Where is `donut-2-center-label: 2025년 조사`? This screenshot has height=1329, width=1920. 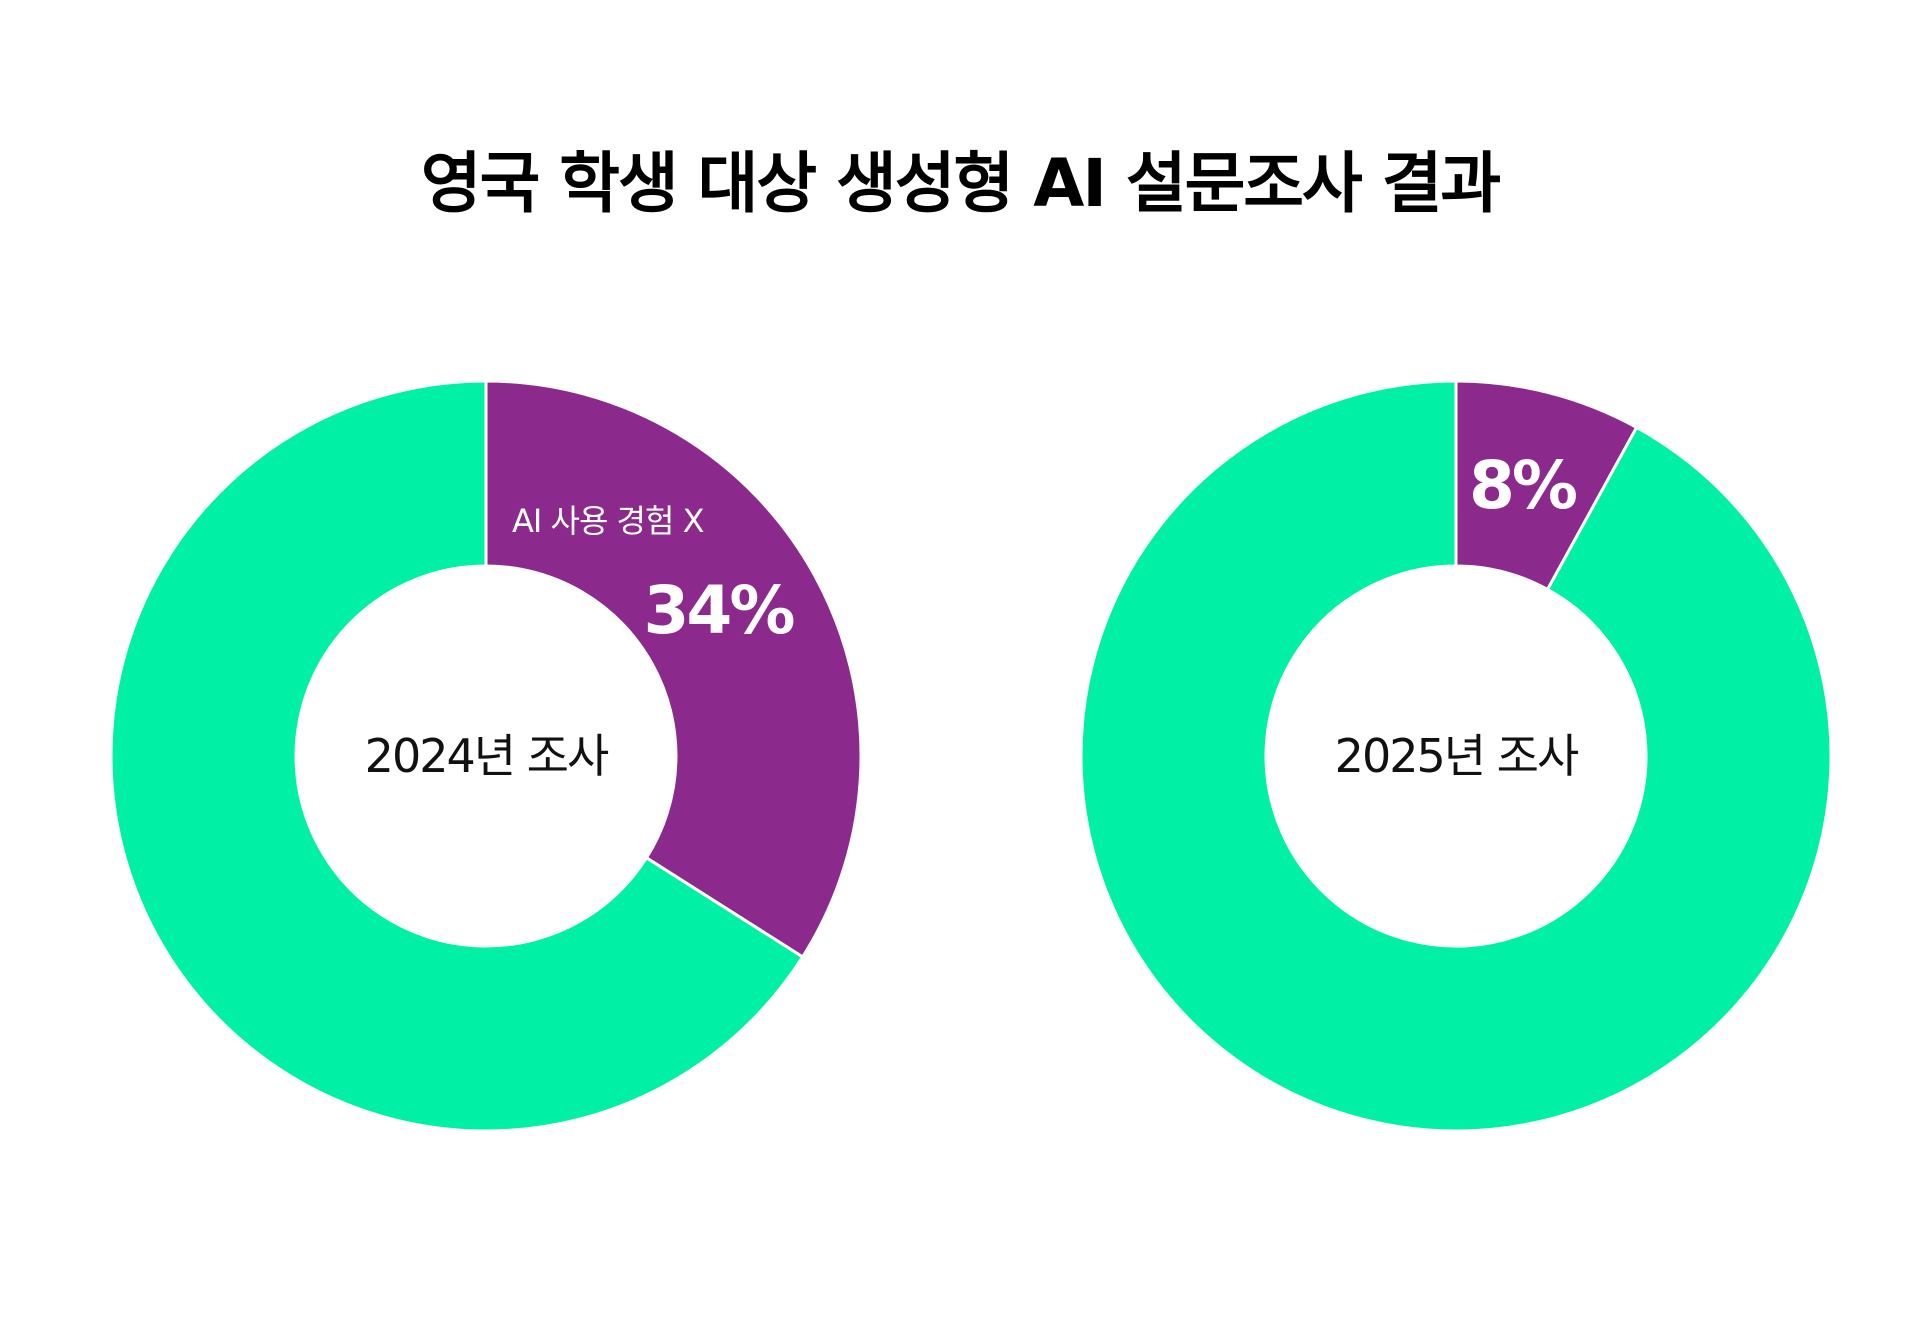
donut-2-center-label: 2025년 조사 is located at coordinates (1457, 756).